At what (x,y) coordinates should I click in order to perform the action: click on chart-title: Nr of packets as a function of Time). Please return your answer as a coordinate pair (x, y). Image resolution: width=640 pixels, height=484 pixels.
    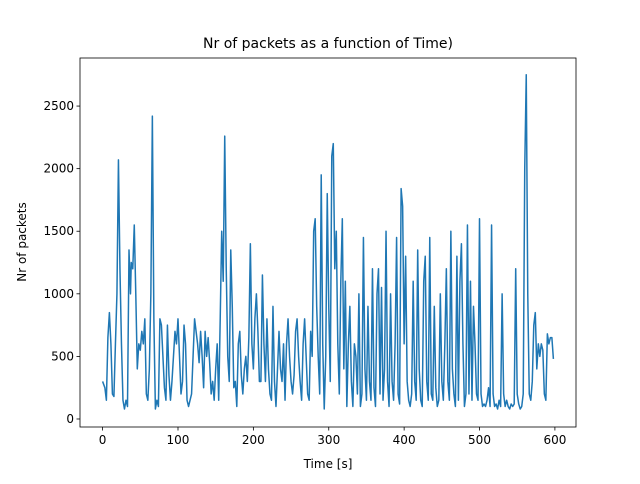
    Looking at the image, I should click on (328, 44).